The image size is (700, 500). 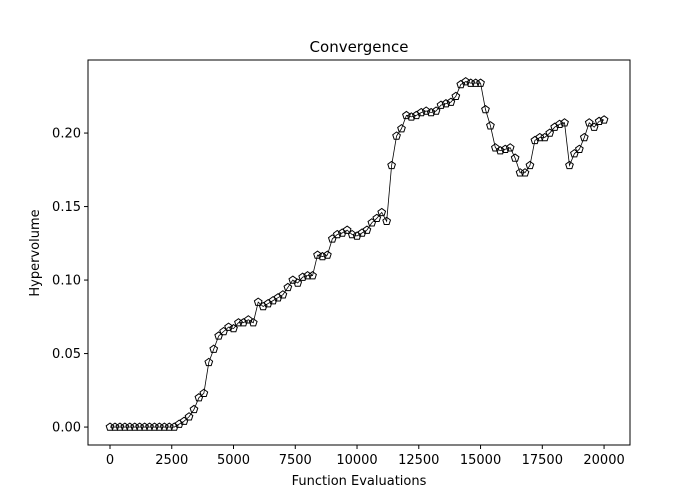 I want to click on chart-title: Convergence, so click(x=359, y=47).